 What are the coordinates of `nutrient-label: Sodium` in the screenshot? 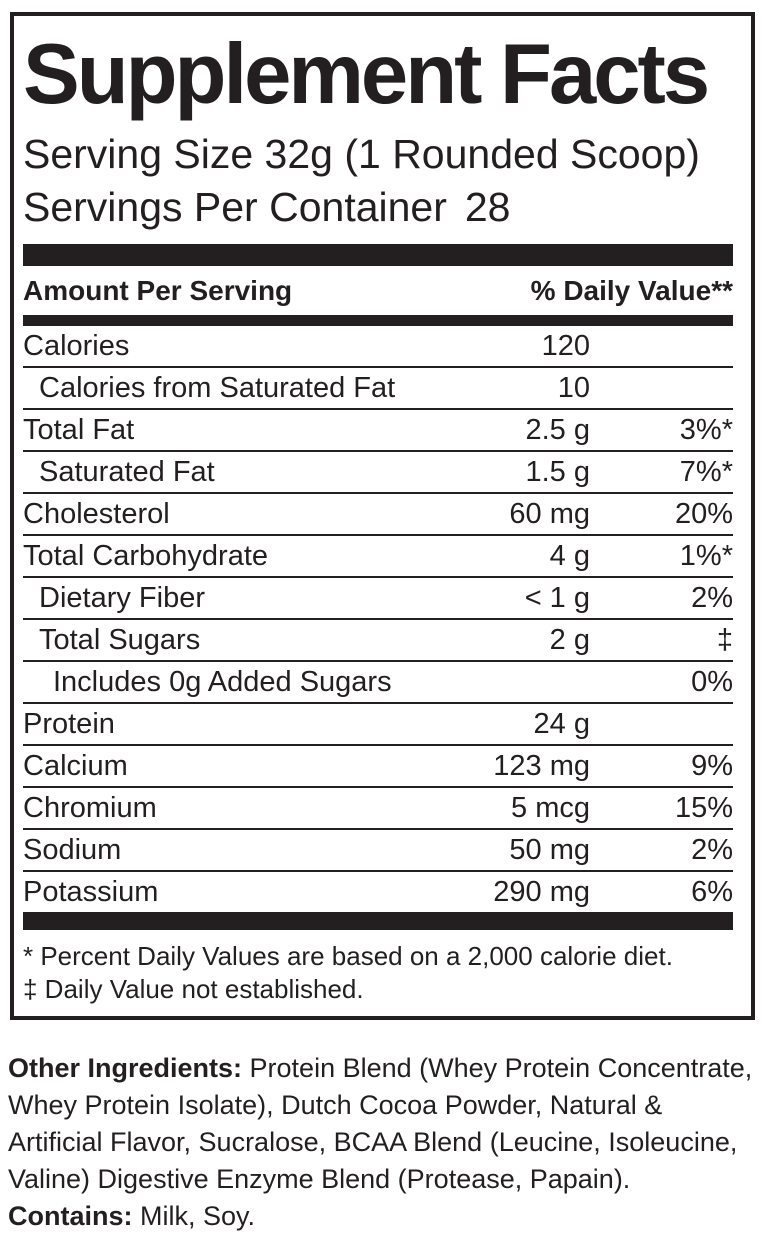 It's located at (72, 849).